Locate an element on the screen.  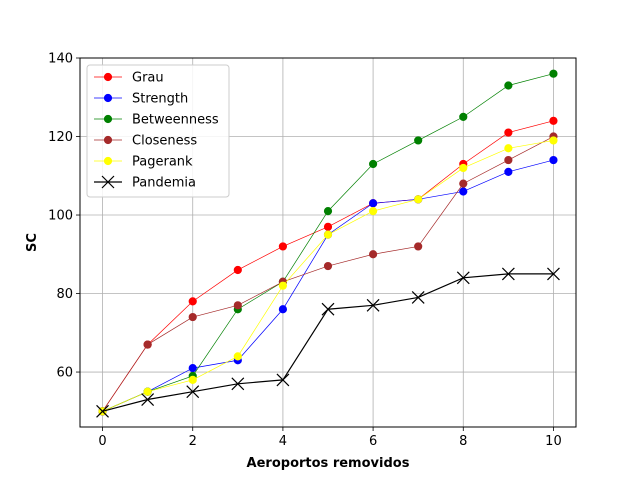
legend-item-closeness: Closeness is located at coordinates (145, 141).